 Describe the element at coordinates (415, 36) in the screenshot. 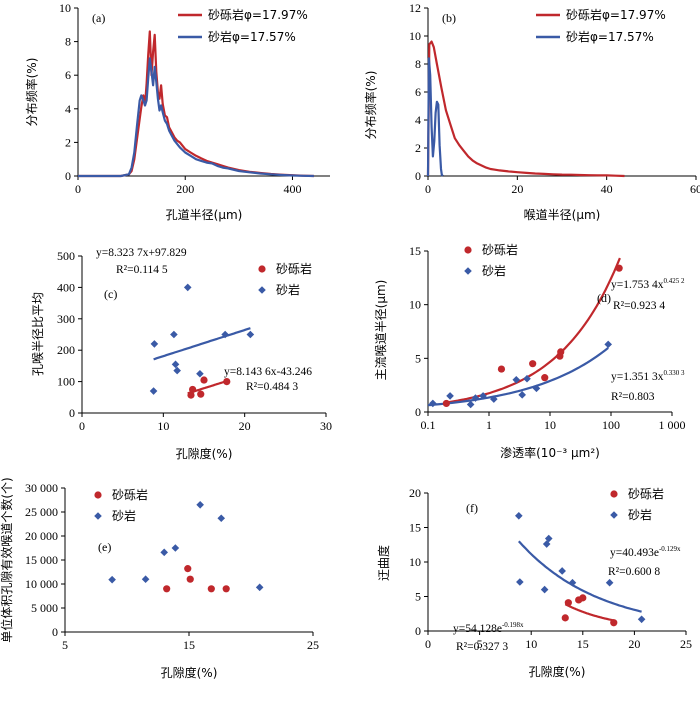

I see `y-tick-label-b: 10` at that location.